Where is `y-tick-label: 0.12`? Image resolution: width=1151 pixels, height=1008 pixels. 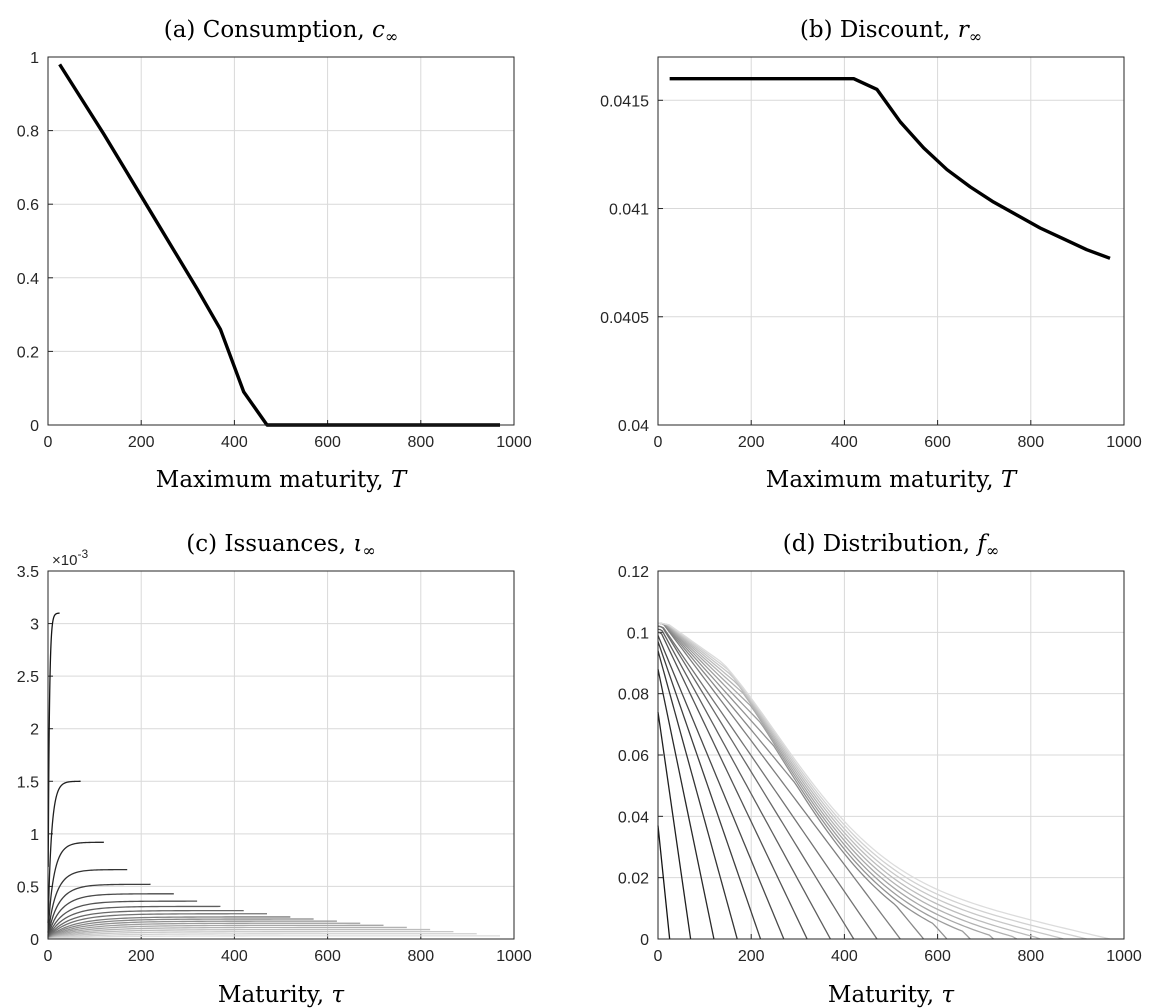
y-tick-label: 0.12 is located at coordinates (633, 572).